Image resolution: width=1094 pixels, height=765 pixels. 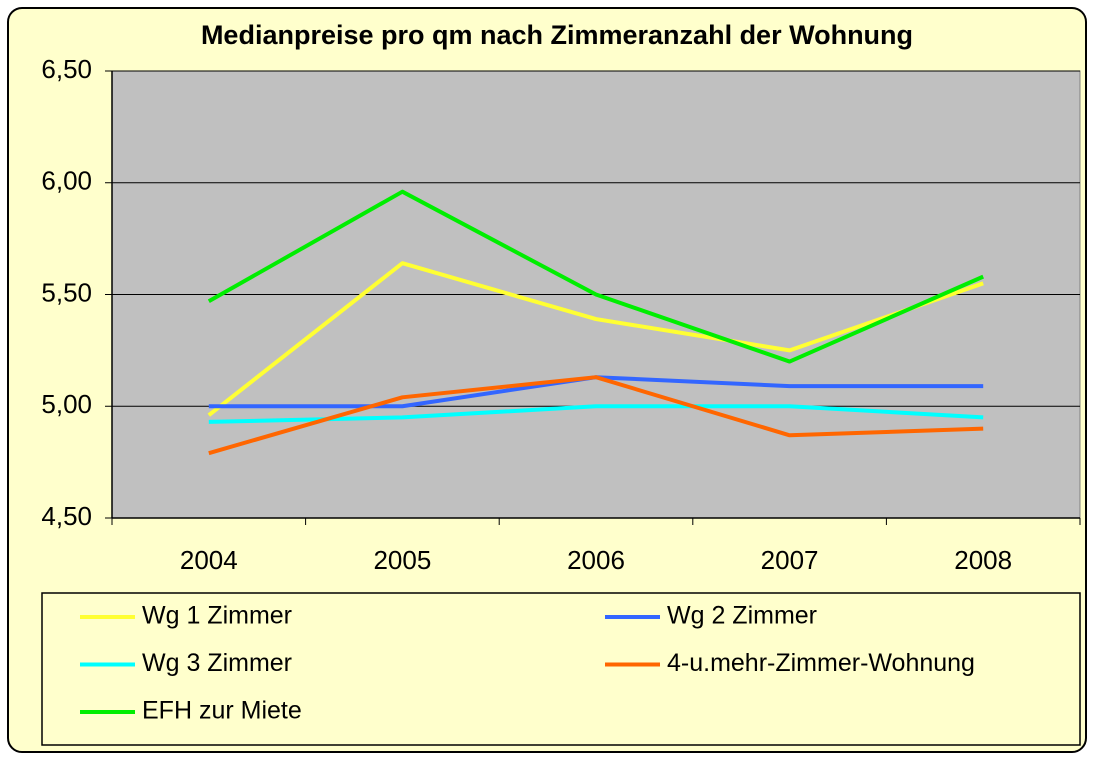 What do you see at coordinates (66, 181) in the screenshot?
I see `y-tick-label: 6,00` at bounding box center [66, 181].